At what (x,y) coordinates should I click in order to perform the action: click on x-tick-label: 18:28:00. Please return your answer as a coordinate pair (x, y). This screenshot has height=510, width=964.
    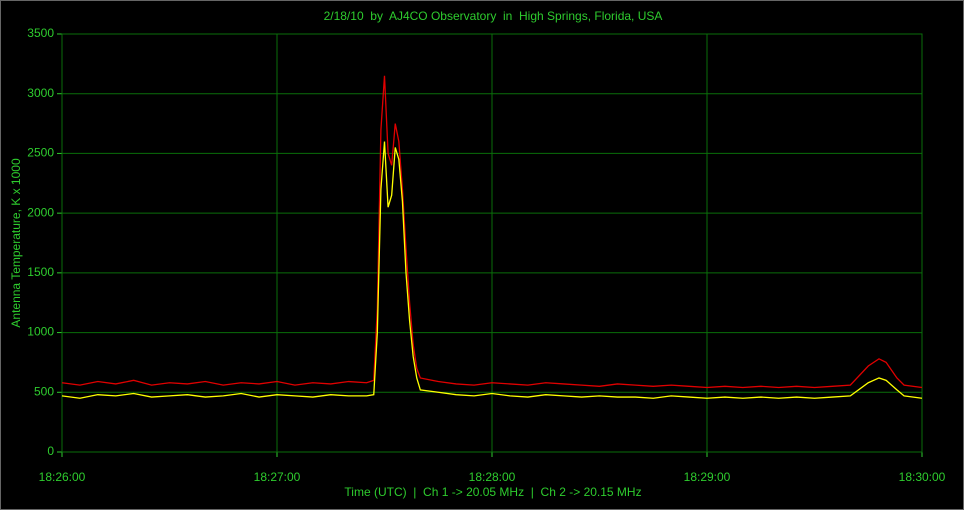
    Looking at the image, I should click on (492, 477).